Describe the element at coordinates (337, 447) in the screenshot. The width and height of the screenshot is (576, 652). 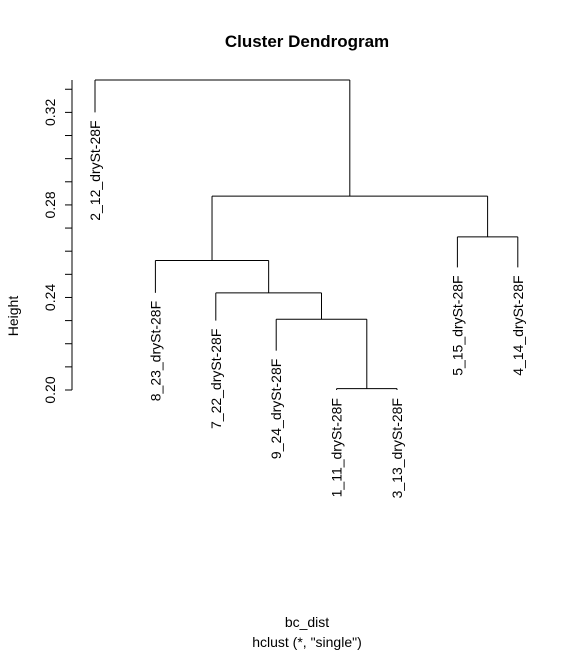
I see `leaf-label: 1_11_drySt-28F` at that location.